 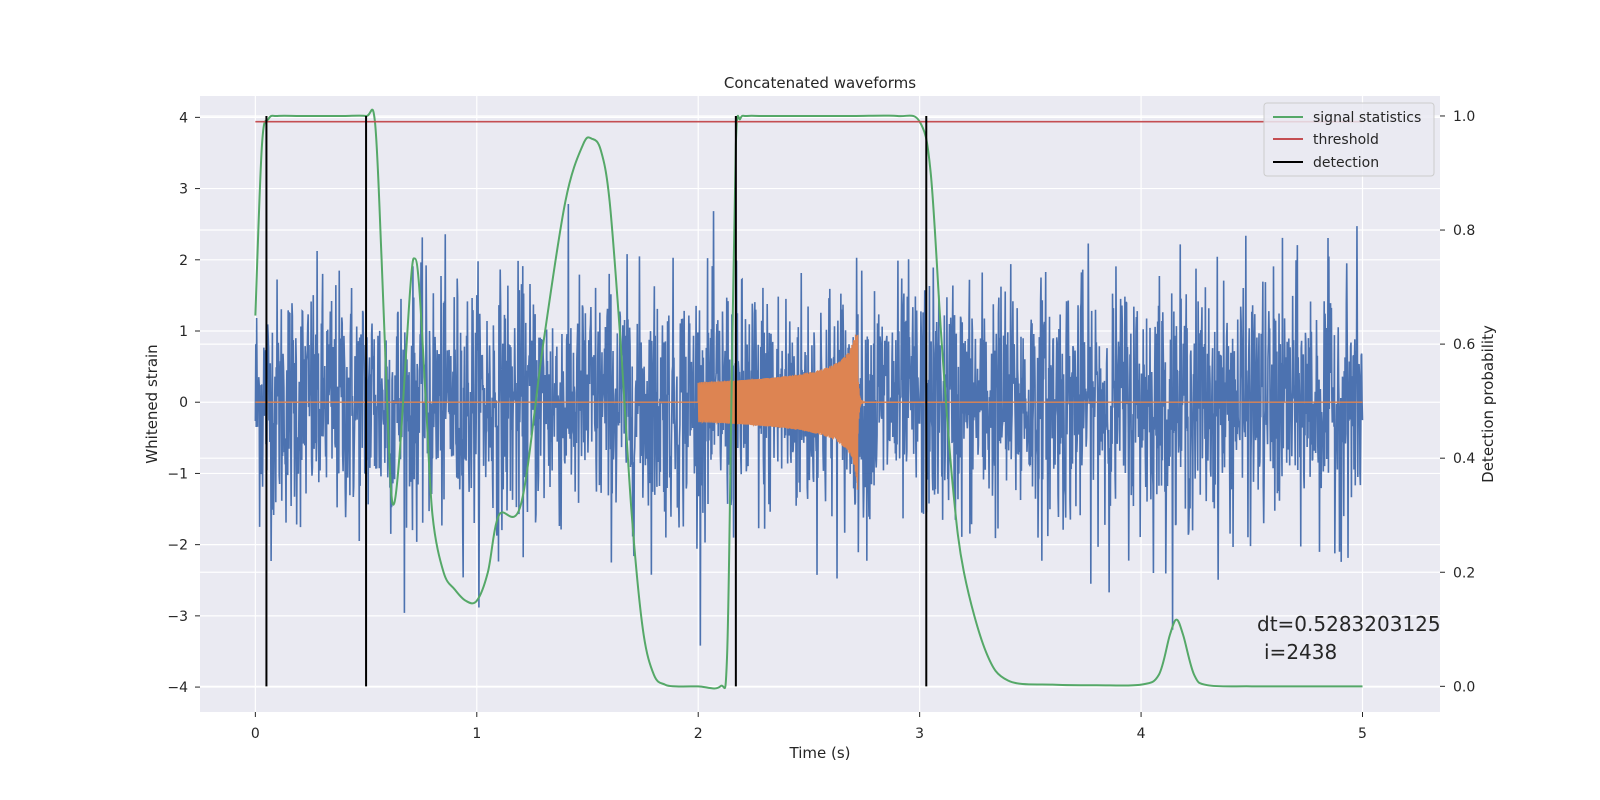 I want to click on y-tick-label: 2, so click(x=183, y=261).